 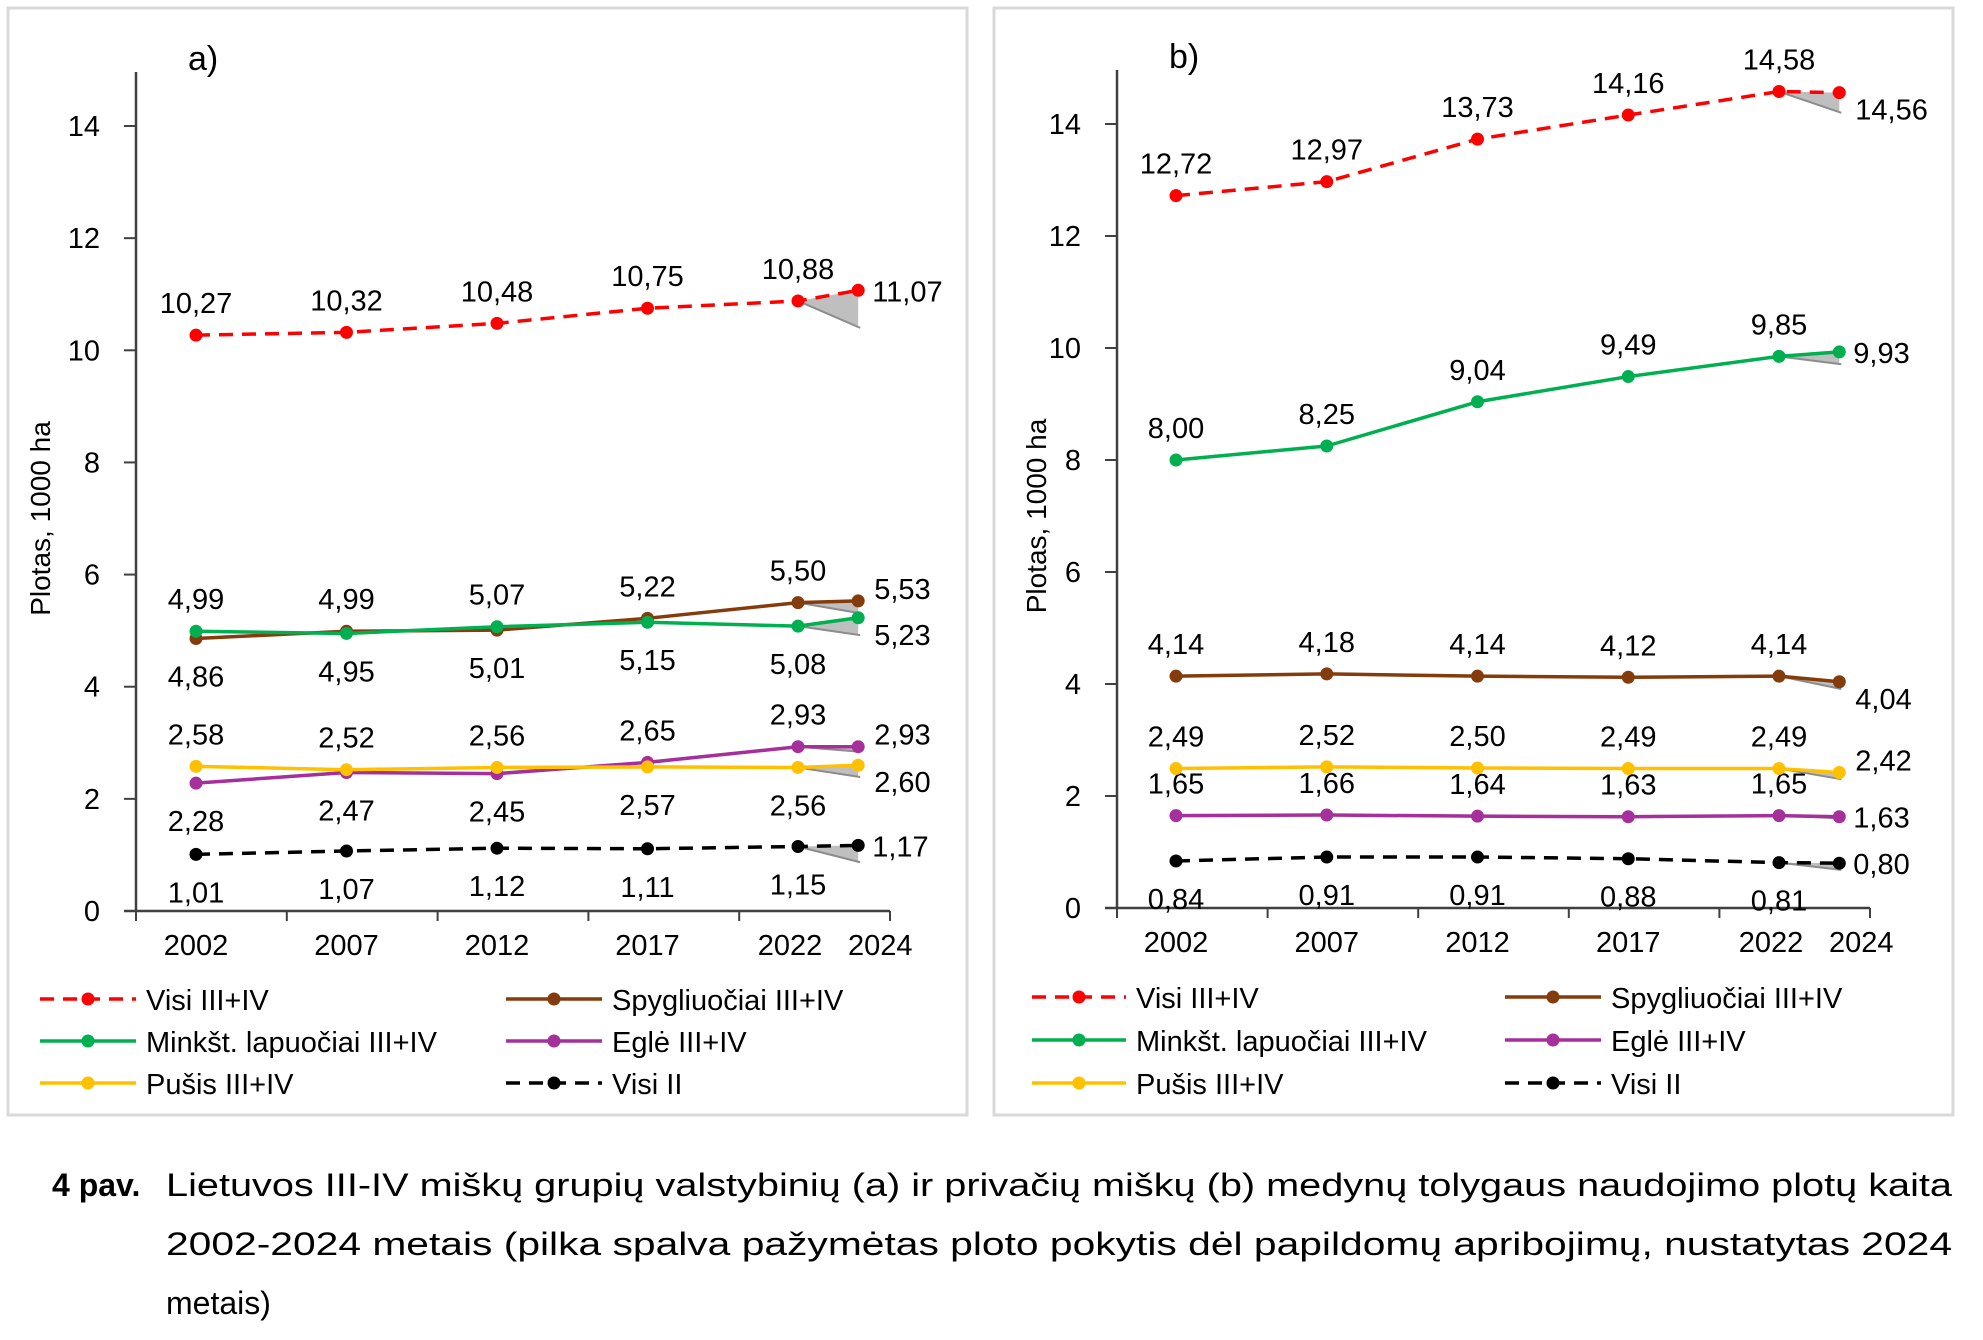 I want to click on y-tick-label: 2, so click(x=92, y=800).